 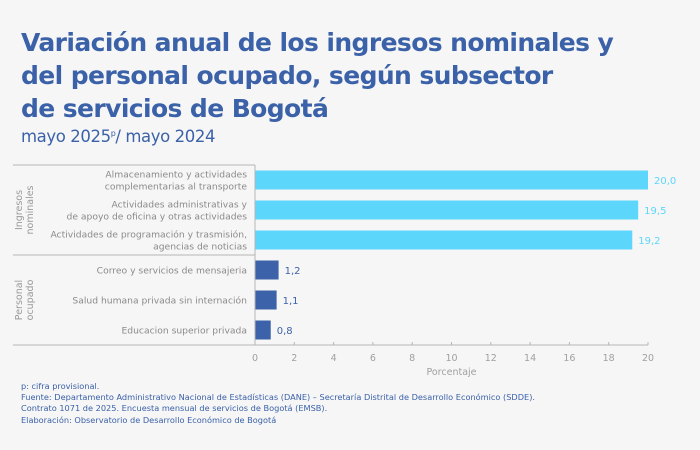 I want to click on x-tick-label: 14, so click(x=530, y=358).